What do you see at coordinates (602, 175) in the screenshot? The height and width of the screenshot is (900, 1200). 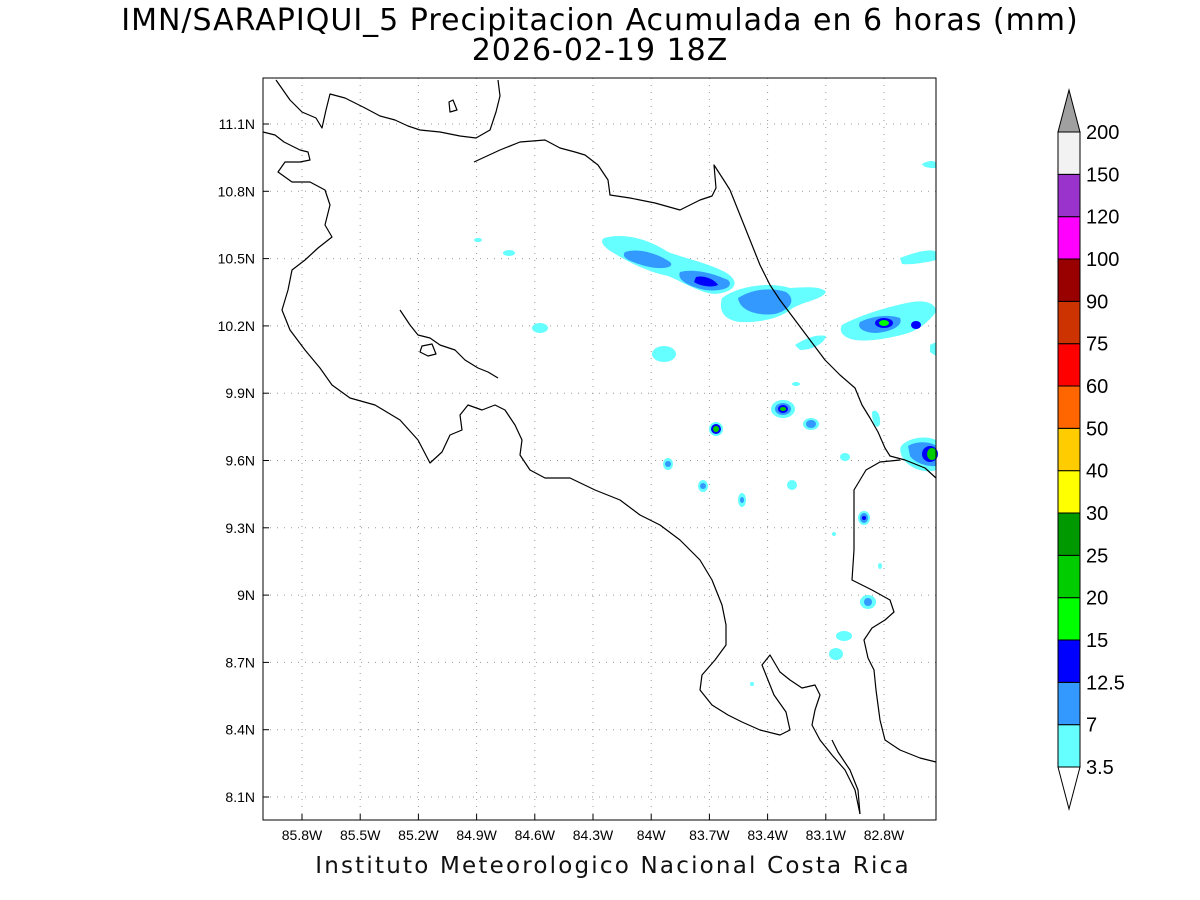 I see `nicaragua-costa-rica-border` at bounding box center [602, 175].